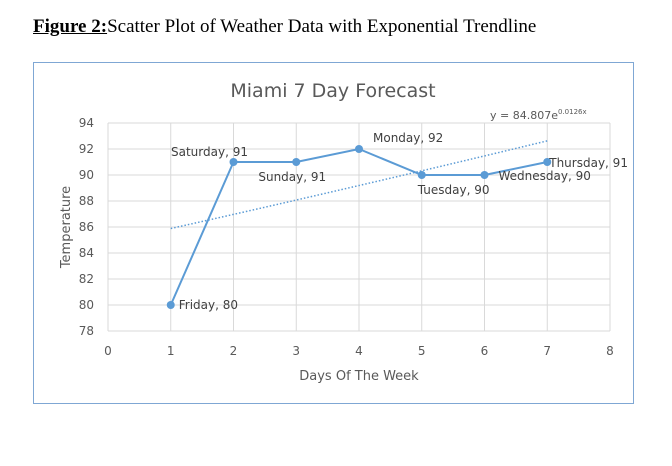 This screenshot has width=672, height=466. Describe the element at coordinates (86, 279) in the screenshot. I see `y-tick-label: 82` at that location.